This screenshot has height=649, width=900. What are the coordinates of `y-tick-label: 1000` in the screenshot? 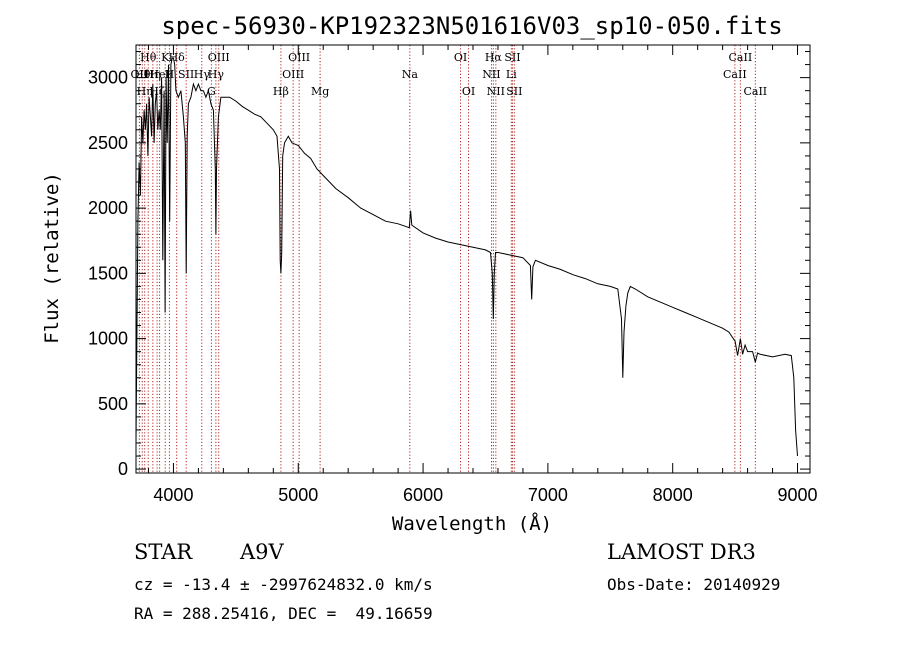 It's located at (108, 339).